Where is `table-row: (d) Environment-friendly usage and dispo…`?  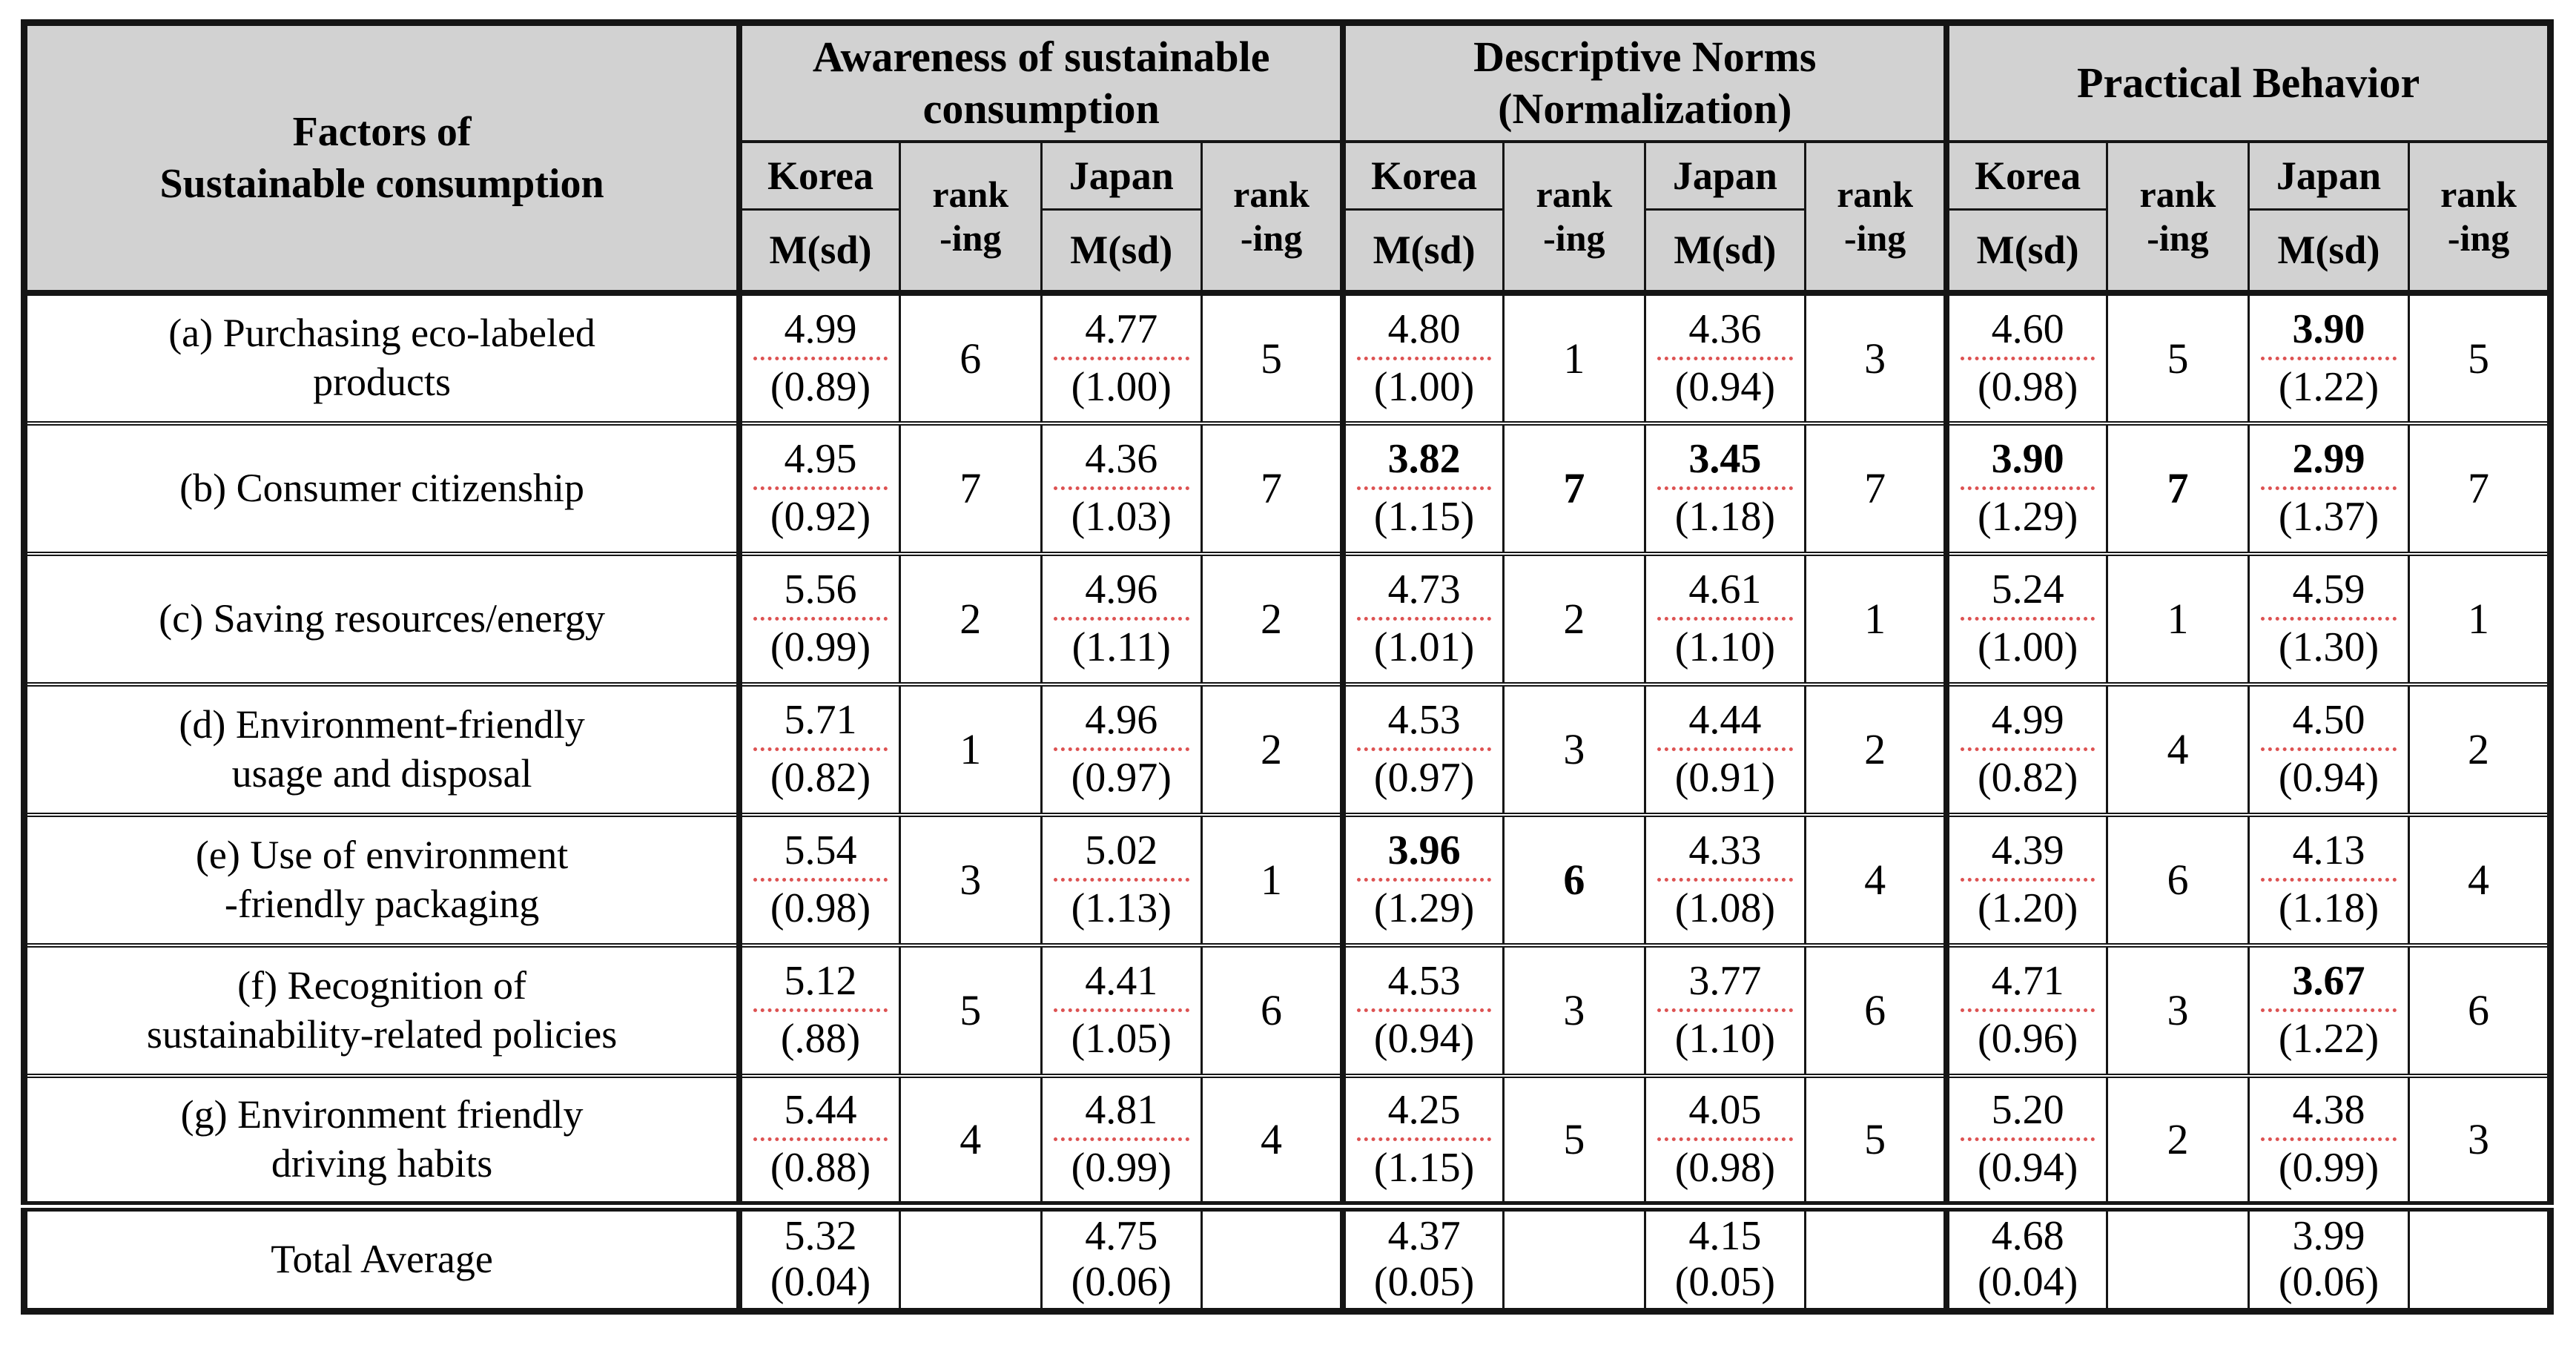 table-row: (d) Environment-friendly usage and dispo… is located at coordinates (1287, 749).